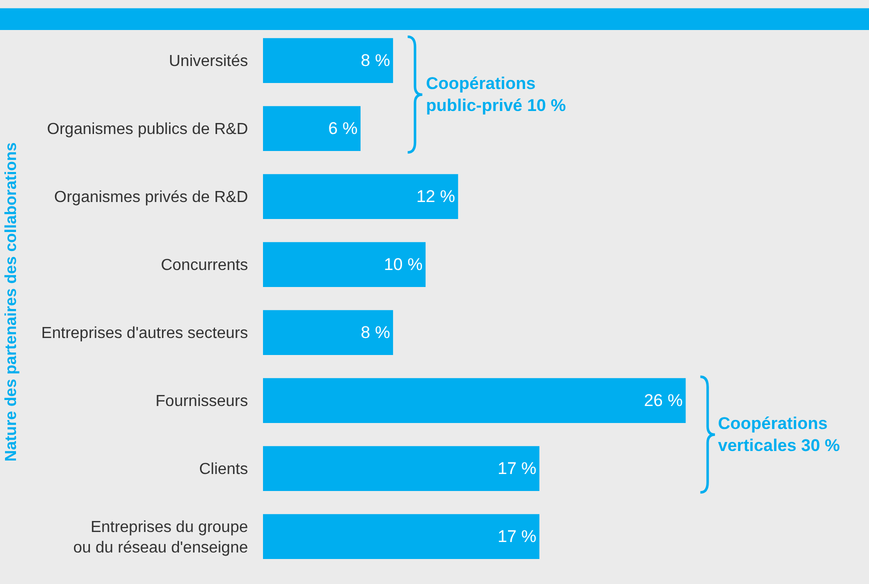  I want to click on y-tick-label: Organismes publics de R&D, so click(147, 129).